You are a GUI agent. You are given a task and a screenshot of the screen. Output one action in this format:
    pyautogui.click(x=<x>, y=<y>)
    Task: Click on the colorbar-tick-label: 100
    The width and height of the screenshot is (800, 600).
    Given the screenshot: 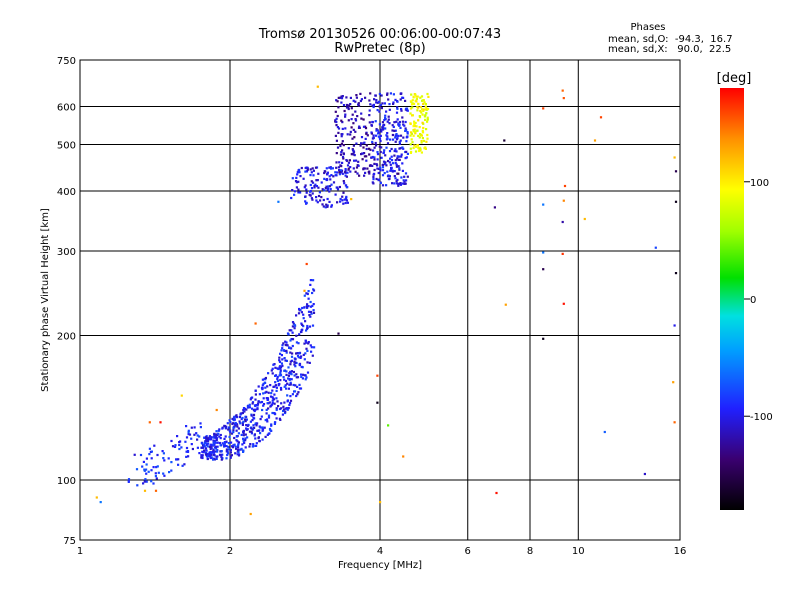 What is the action you would take?
    pyautogui.click(x=759, y=183)
    